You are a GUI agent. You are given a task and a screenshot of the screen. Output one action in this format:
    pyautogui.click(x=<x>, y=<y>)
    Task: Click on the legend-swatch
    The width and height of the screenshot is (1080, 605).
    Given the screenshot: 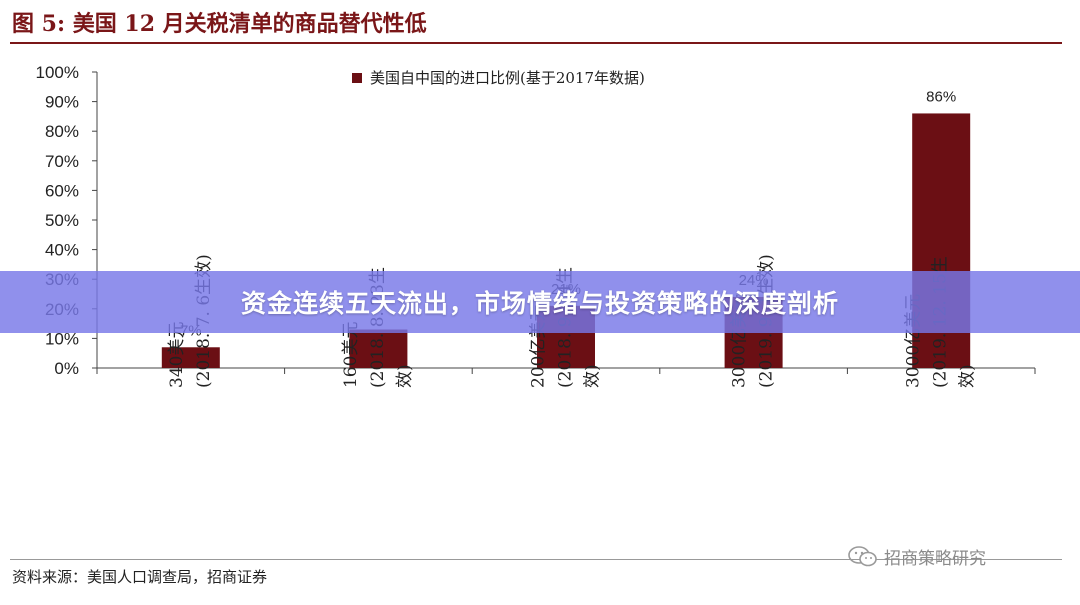 What is the action you would take?
    pyautogui.click(x=357, y=77)
    